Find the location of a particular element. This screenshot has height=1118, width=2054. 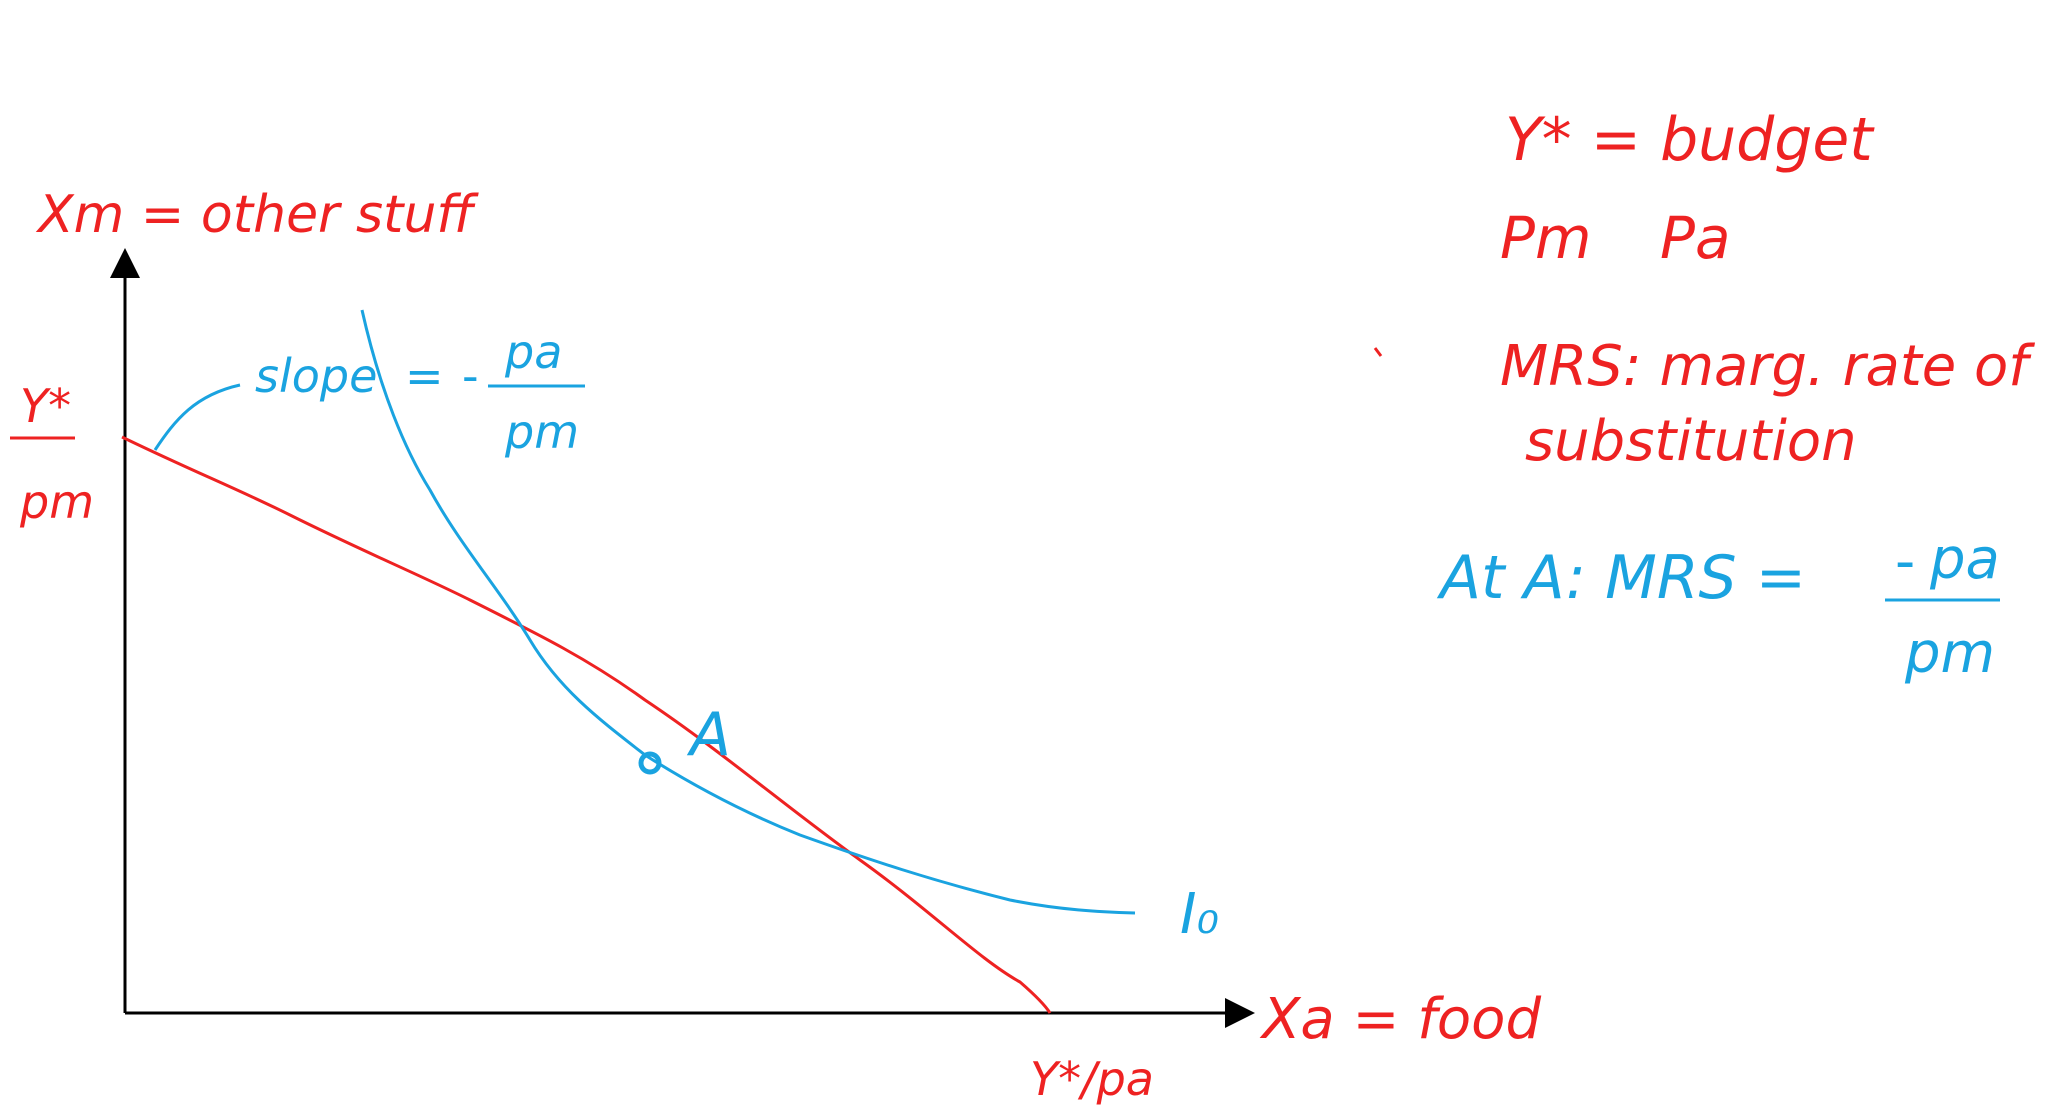

y-axis-label: Xm = other stuff is located at coordinates (257, 215).